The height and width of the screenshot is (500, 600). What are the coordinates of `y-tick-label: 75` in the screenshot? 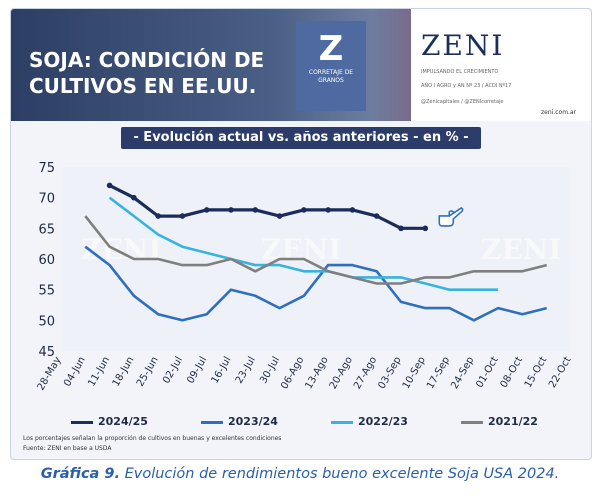 It's located at (46, 168).